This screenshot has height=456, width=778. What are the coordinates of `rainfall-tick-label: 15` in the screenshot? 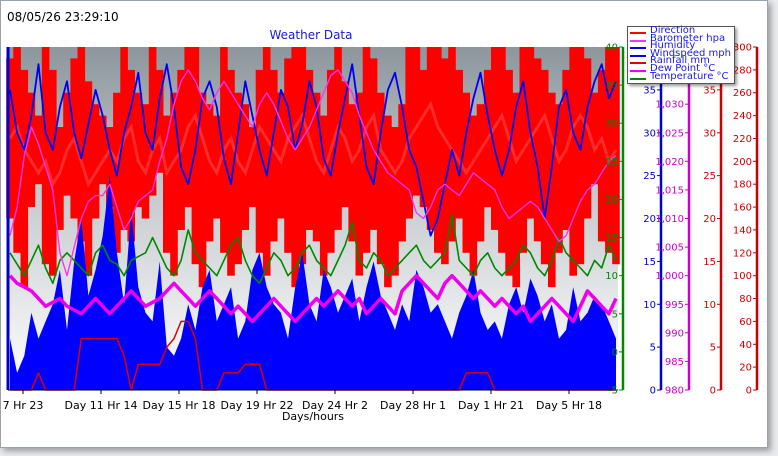 It's located at (709, 262).